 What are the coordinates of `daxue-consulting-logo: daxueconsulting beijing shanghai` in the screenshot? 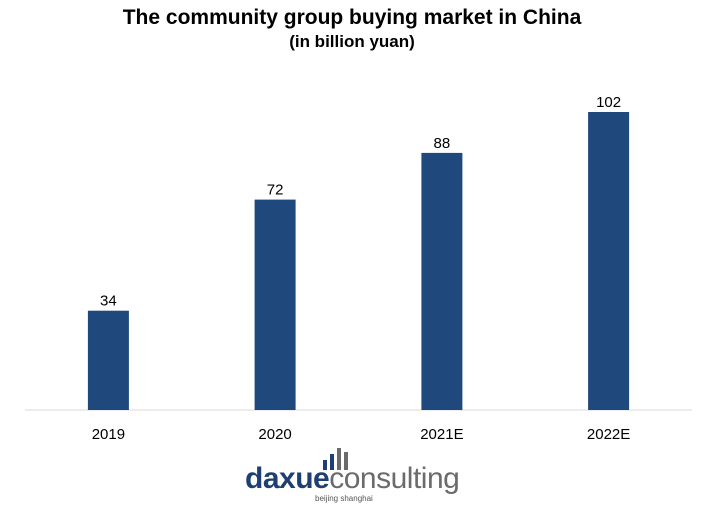 It's located at (370, 477).